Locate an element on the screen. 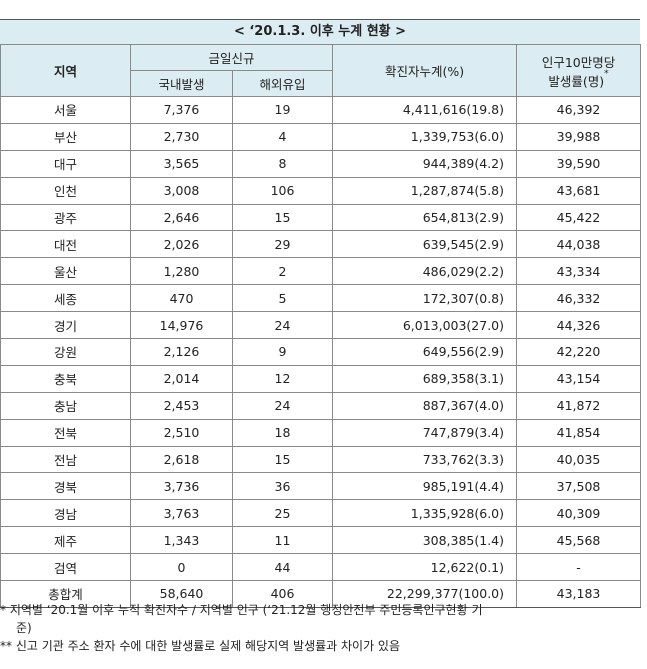  header-overseas: 해외유입 is located at coordinates (282, 83).